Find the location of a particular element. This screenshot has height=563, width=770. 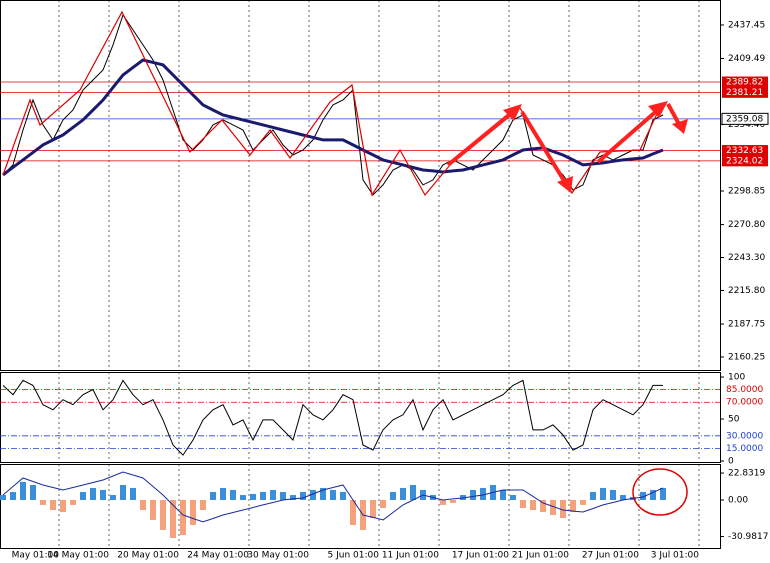

x-tick-label: 11 Jun 01:00 is located at coordinates (410, 556).